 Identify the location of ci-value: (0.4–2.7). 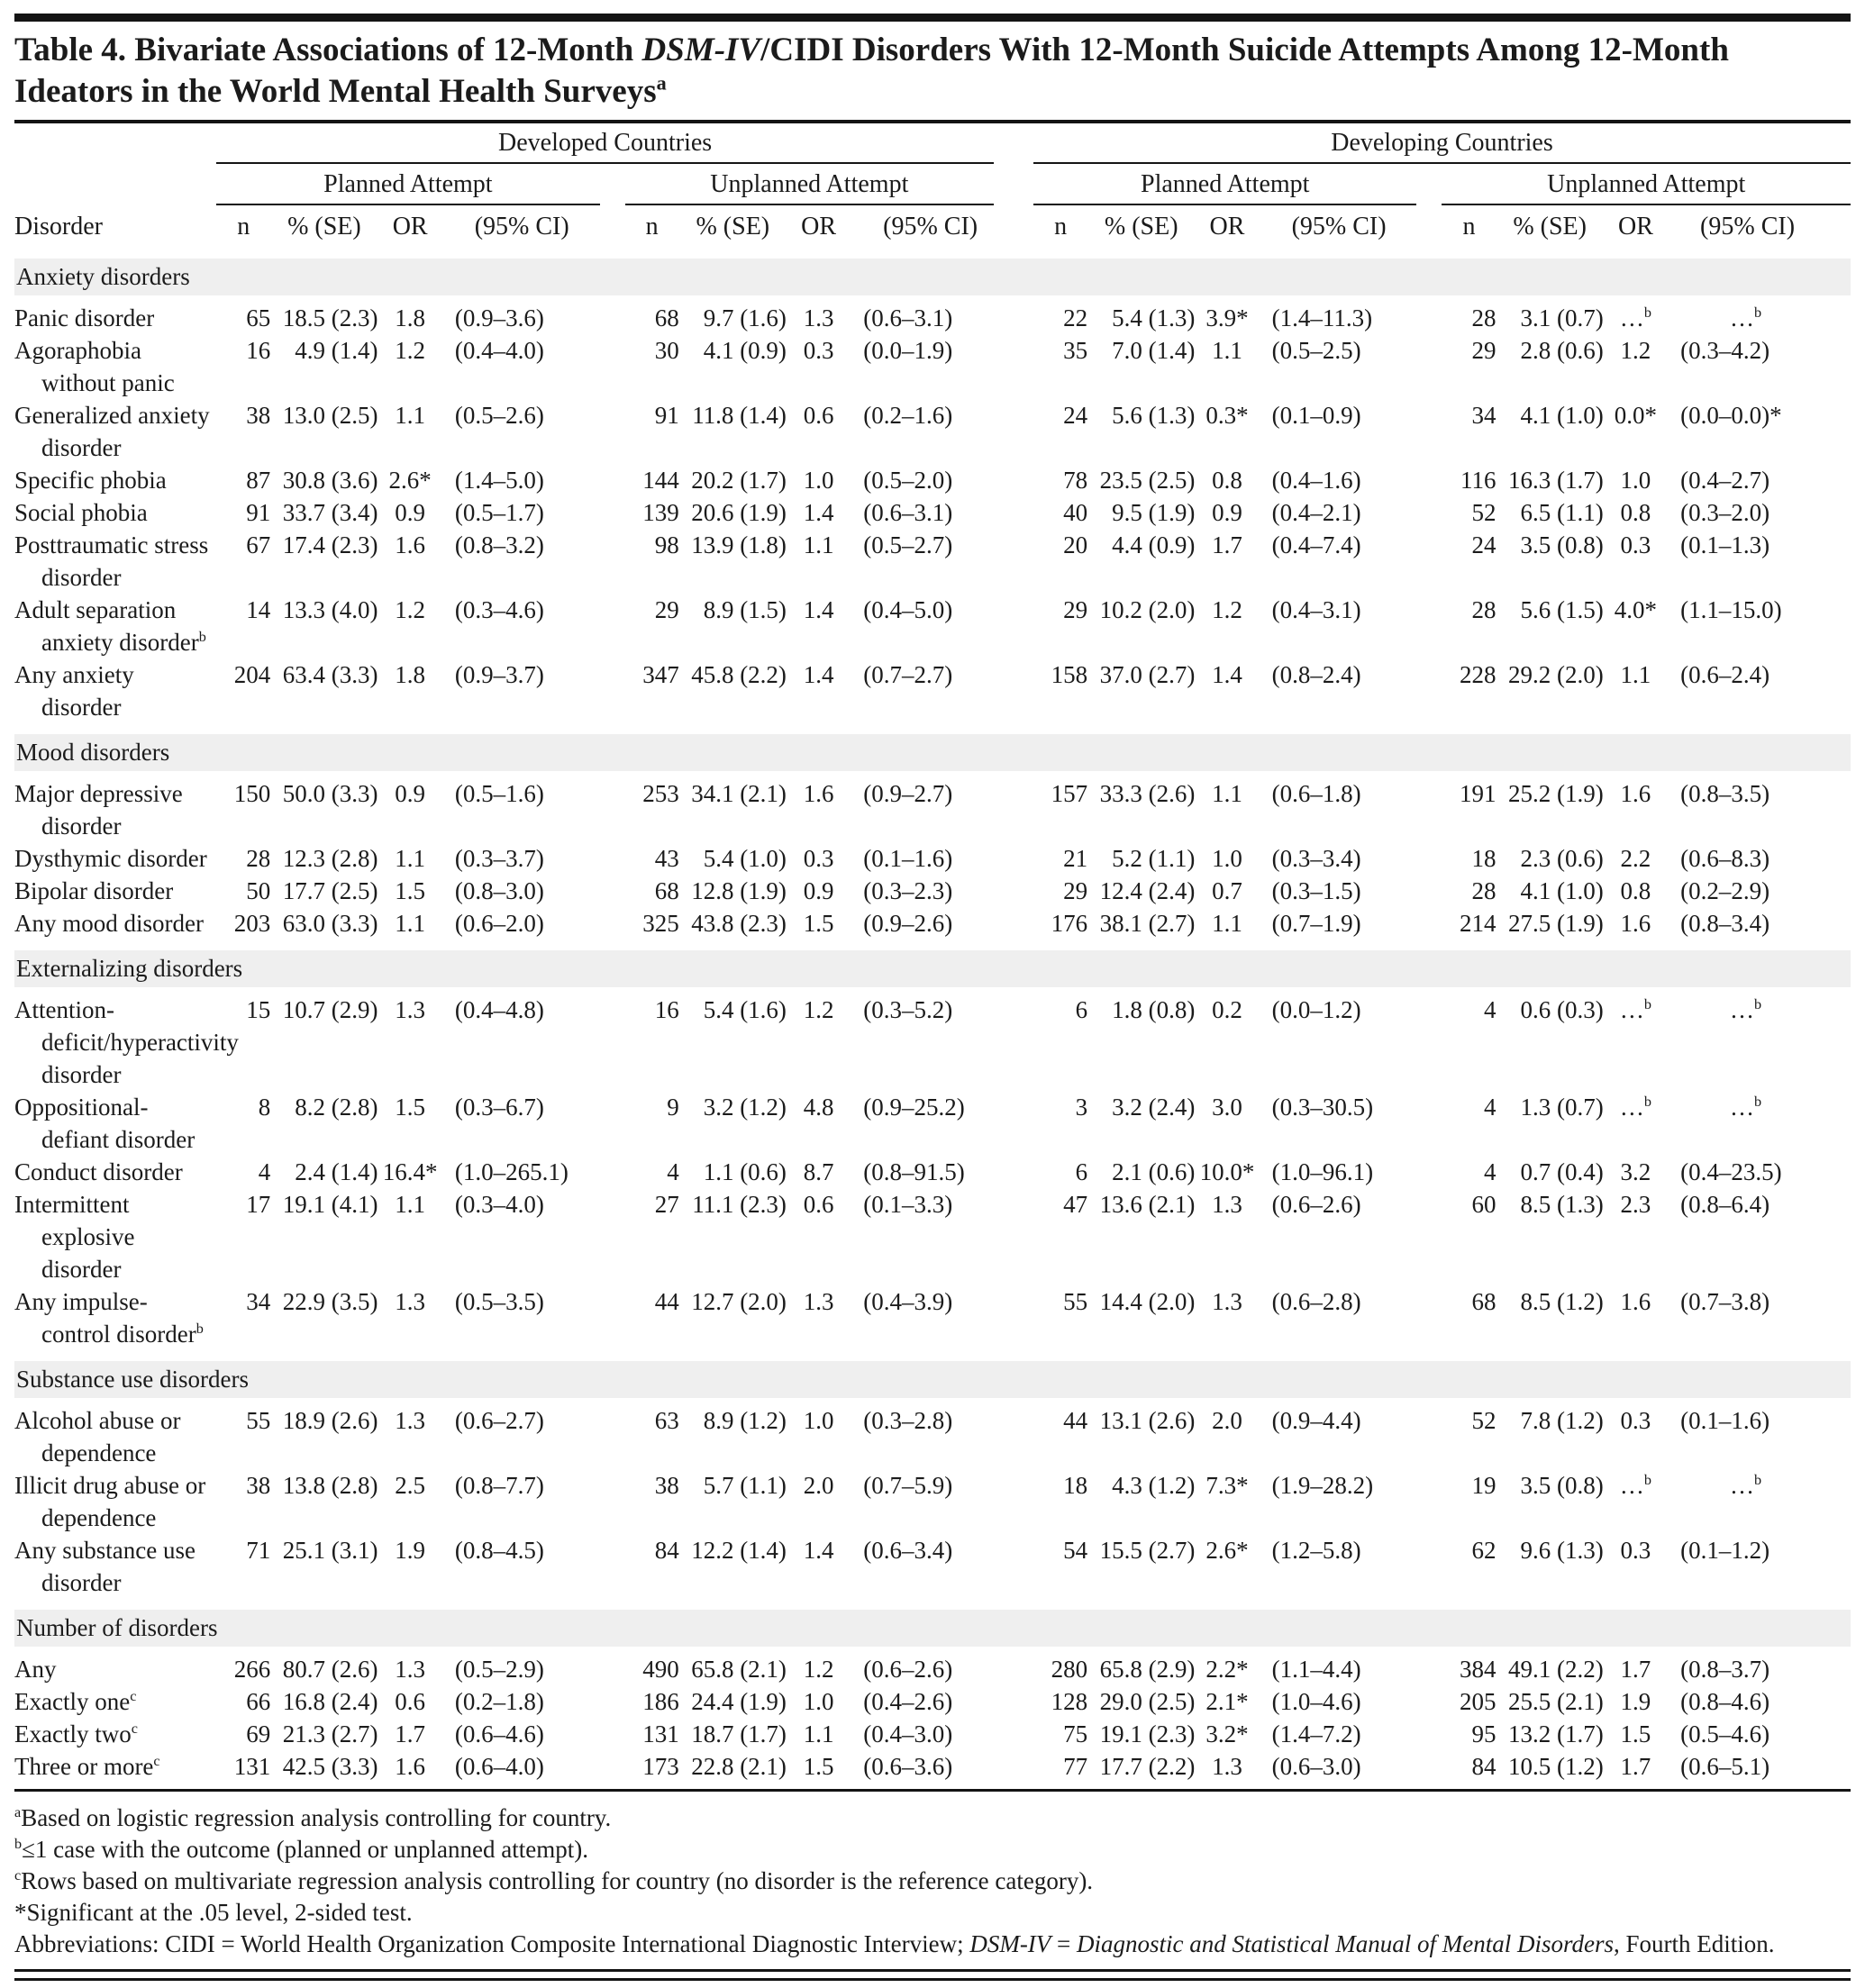
(1725, 481).